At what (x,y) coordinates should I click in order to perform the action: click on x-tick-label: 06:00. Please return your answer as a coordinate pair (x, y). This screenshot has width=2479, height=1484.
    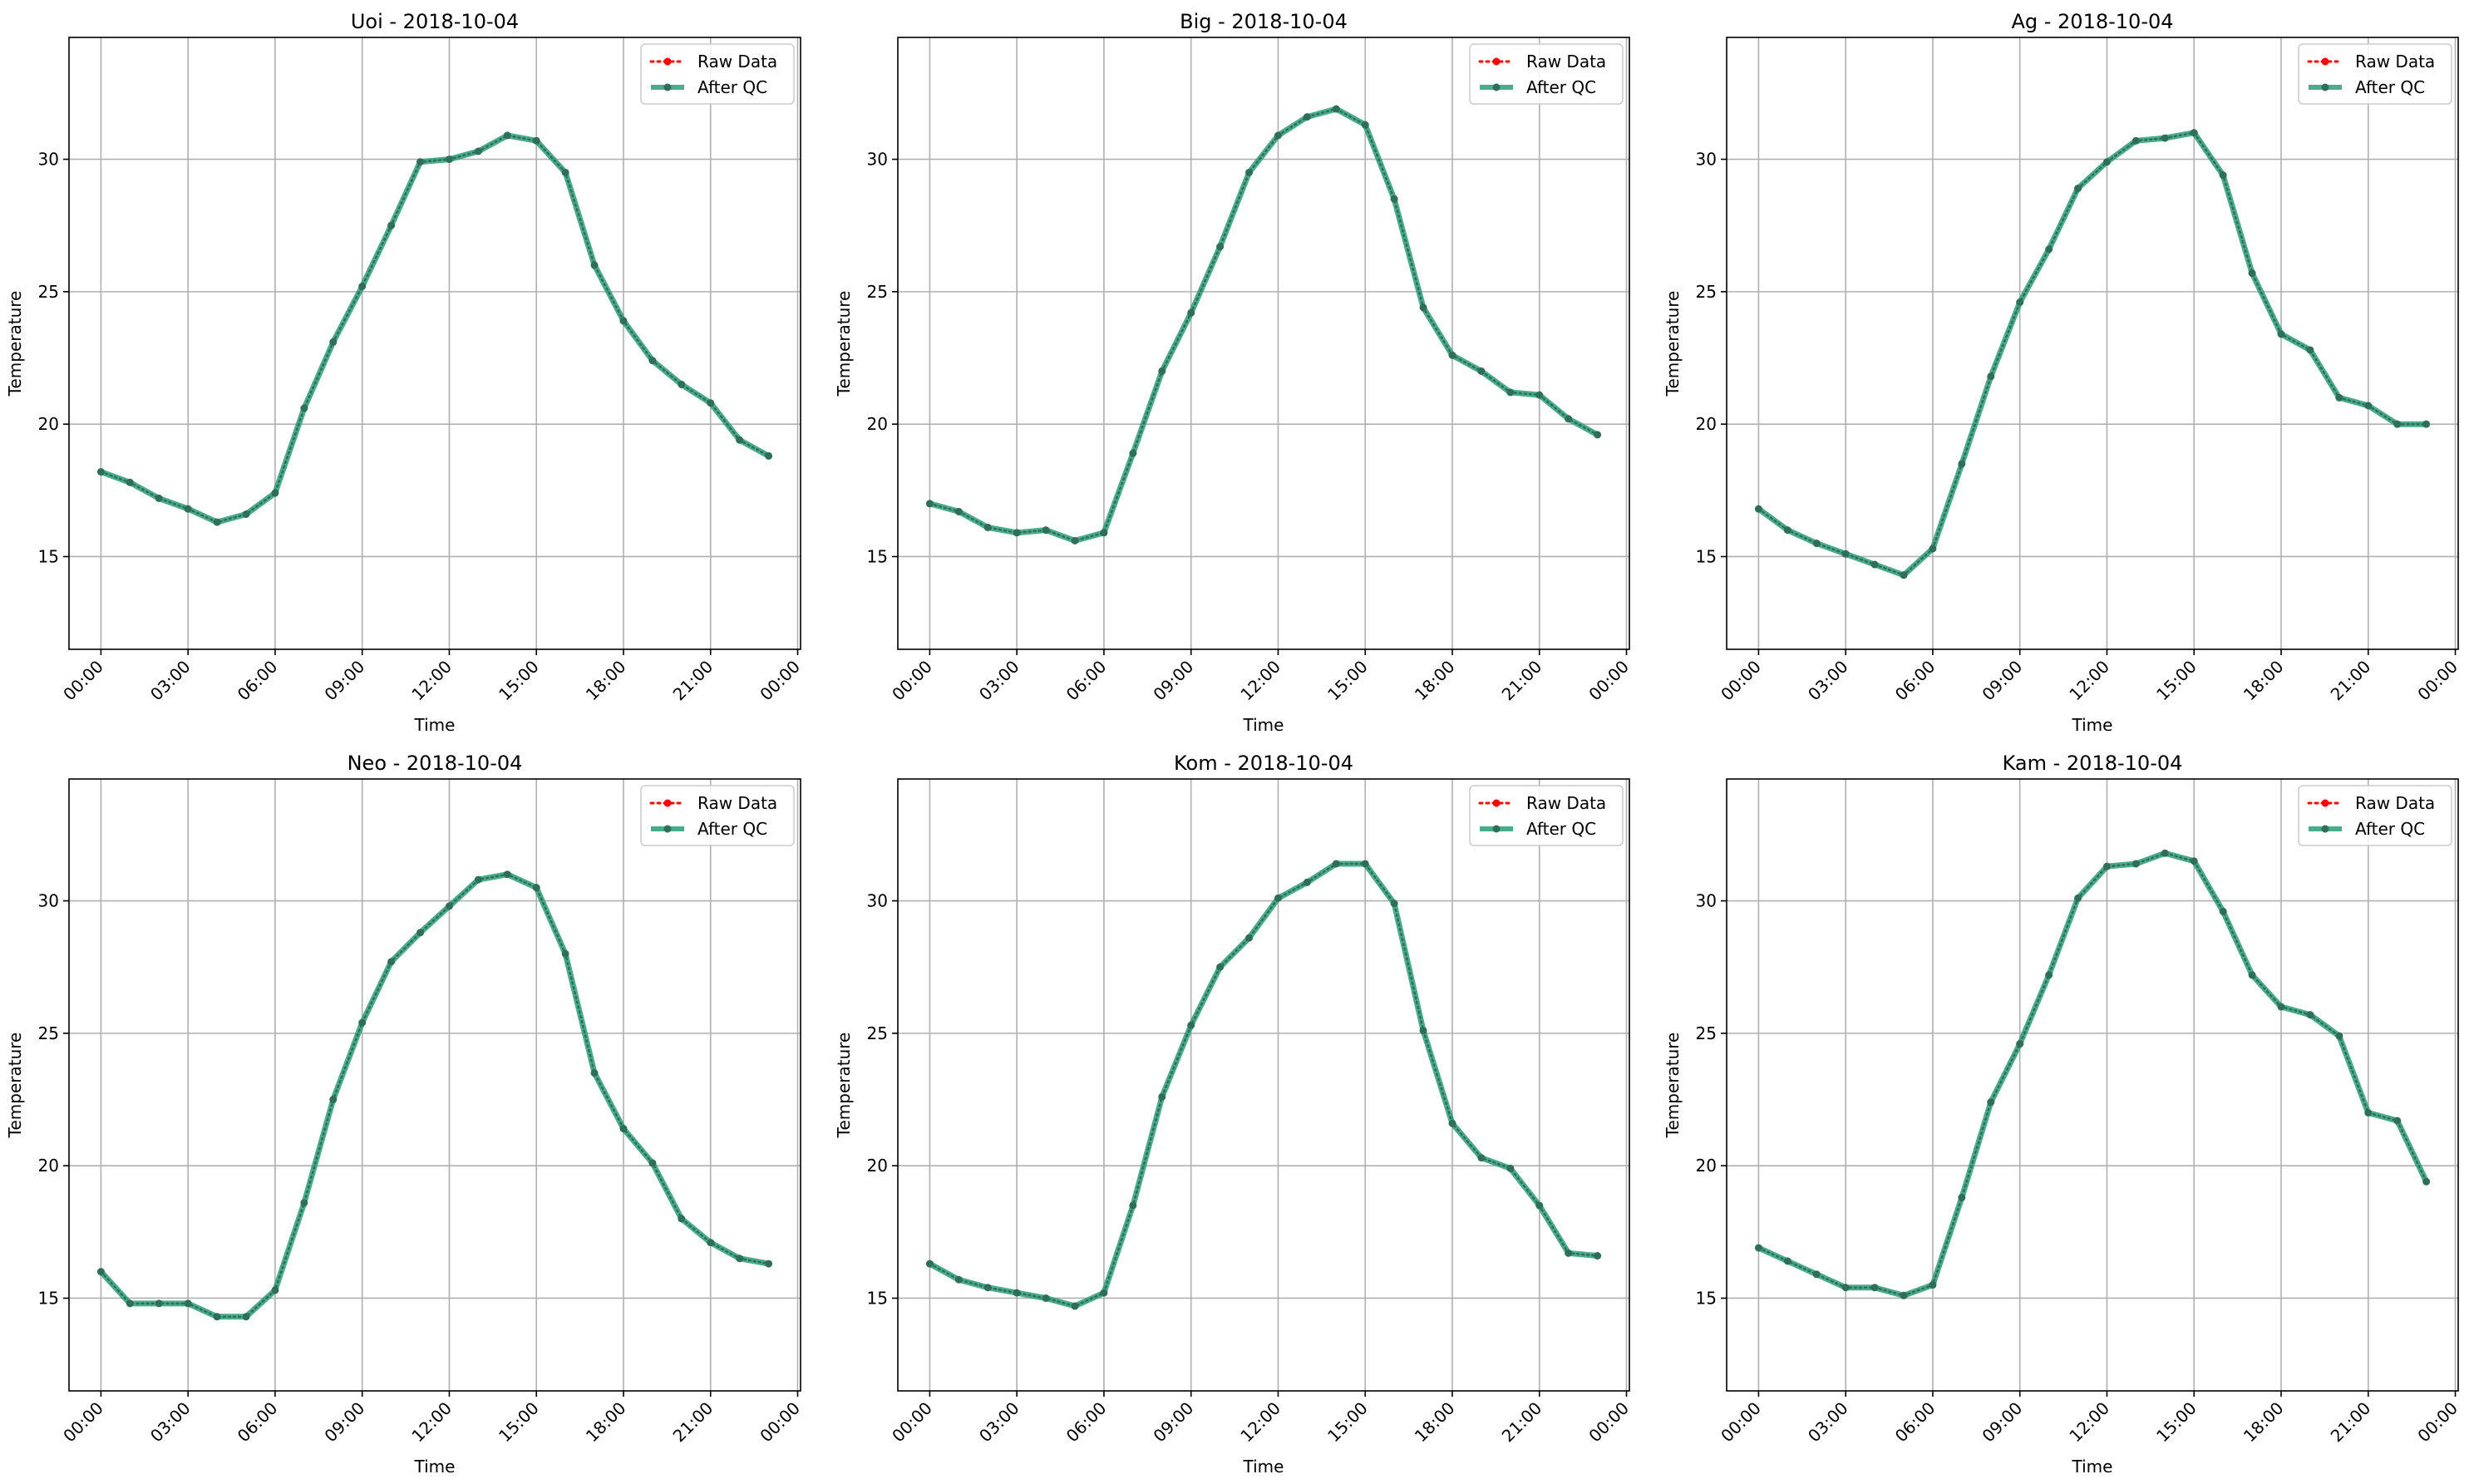
    Looking at the image, I should click on (258, 681).